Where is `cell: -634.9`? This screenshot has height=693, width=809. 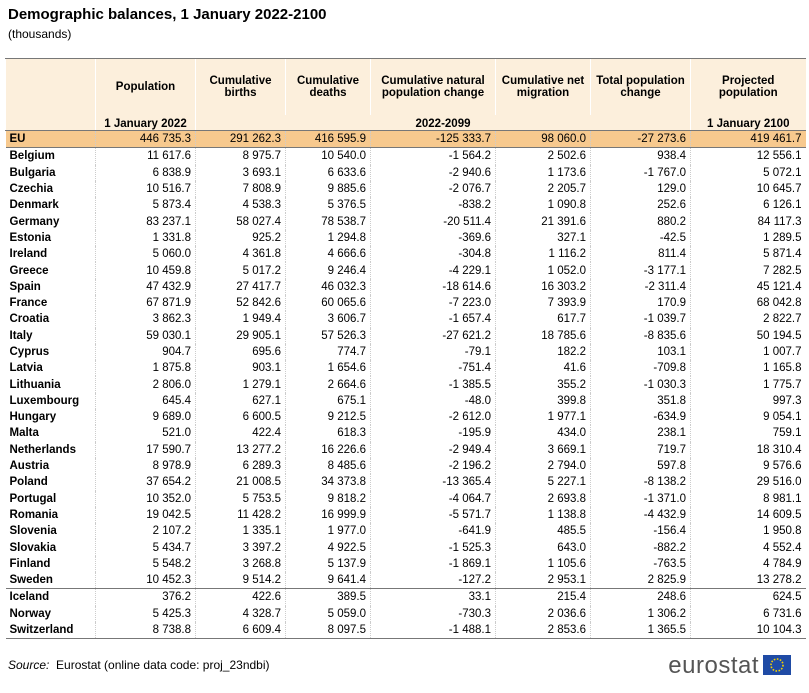
cell: -634.9 is located at coordinates (640, 417).